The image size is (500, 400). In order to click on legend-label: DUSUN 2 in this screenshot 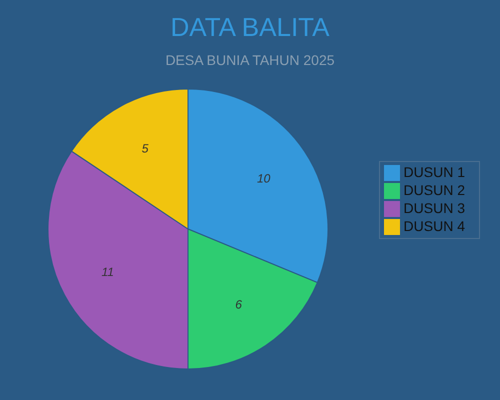, I will do `click(434, 190)`.